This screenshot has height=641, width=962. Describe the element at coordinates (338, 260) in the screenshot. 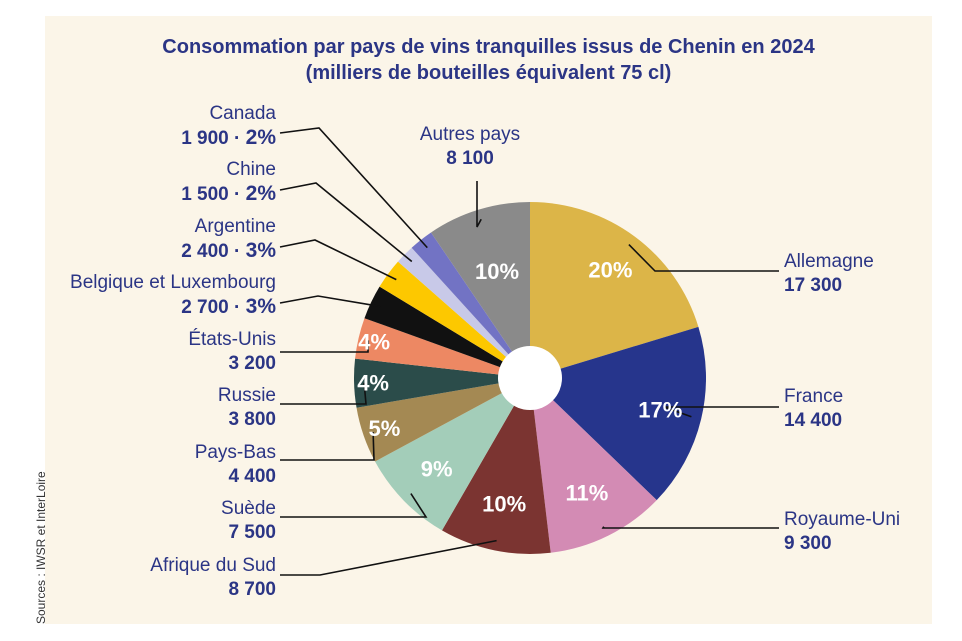

I see `leader-line-argentine` at that location.